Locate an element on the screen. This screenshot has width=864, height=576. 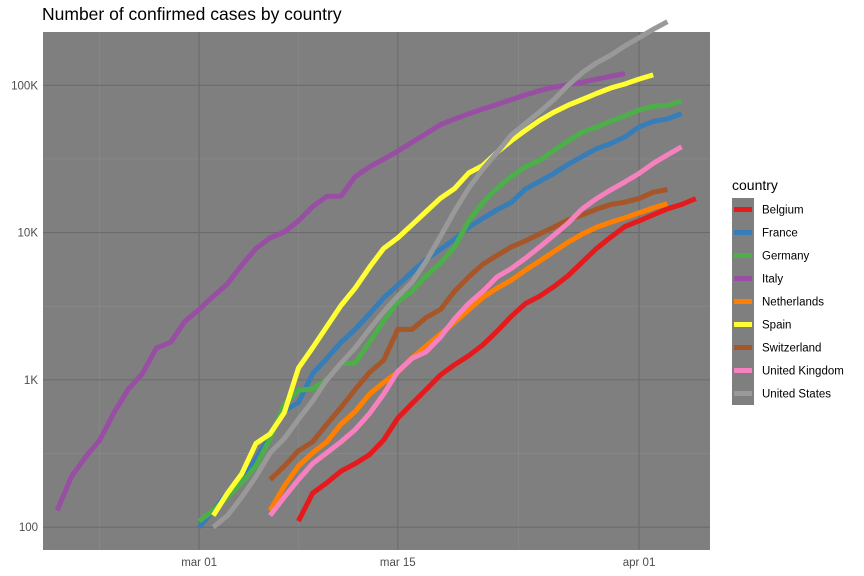
legend-label: Netherlands is located at coordinates (793, 303).